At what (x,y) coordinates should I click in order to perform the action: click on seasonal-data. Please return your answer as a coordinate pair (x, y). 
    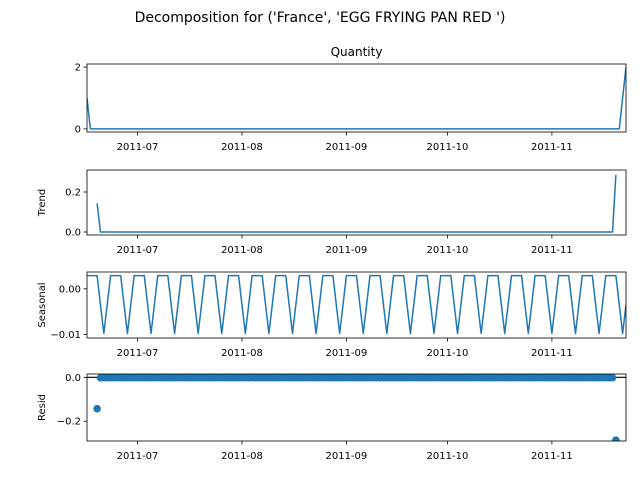
    Looking at the image, I should click on (356, 304).